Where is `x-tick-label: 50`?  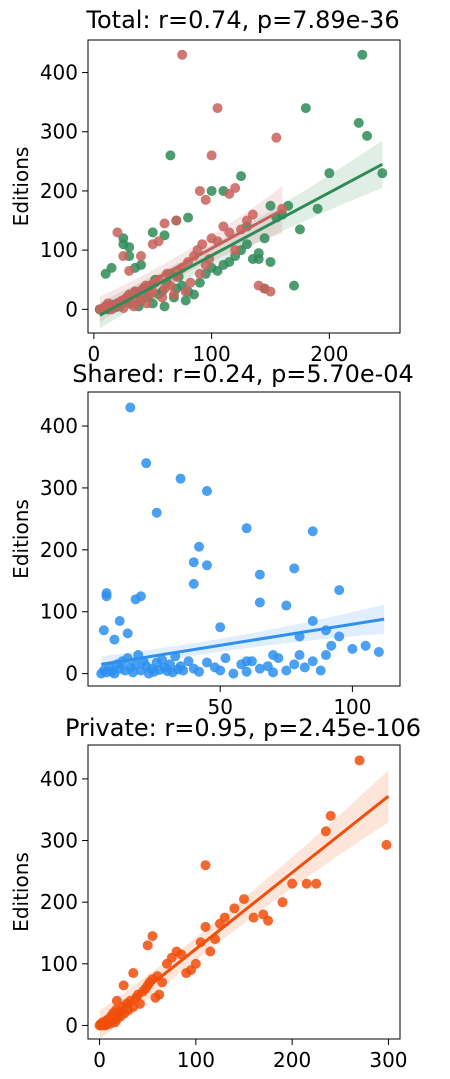 x-tick-label: 50 is located at coordinates (219, 707).